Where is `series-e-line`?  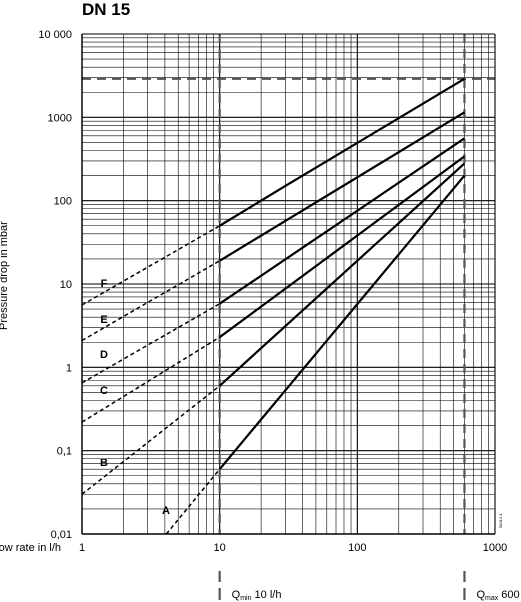 series-e-line is located at coordinates (342, 186).